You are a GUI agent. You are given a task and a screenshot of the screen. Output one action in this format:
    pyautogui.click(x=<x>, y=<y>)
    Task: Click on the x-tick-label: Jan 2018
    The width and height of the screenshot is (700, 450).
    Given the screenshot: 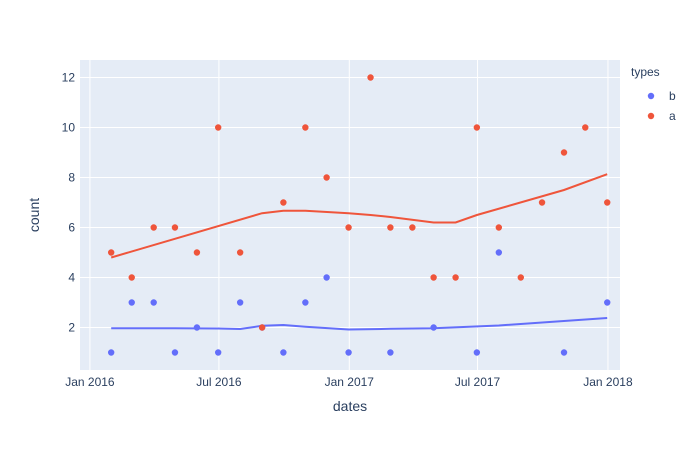 What is the action you would take?
    pyautogui.click(x=608, y=382)
    